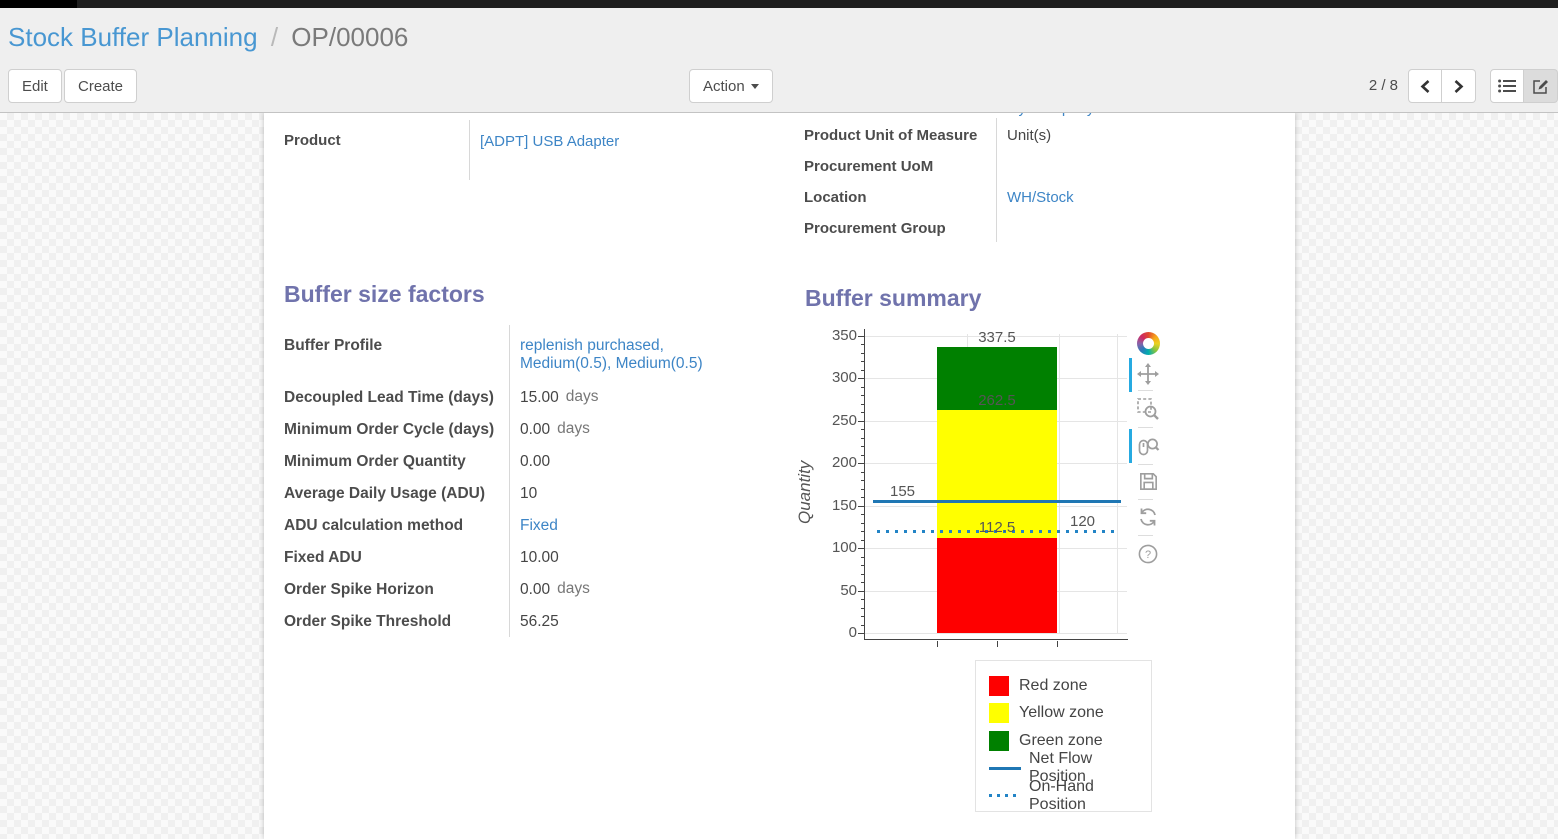  Describe the element at coordinates (754, 87) in the screenshot. I see `caret-down-icon` at that location.